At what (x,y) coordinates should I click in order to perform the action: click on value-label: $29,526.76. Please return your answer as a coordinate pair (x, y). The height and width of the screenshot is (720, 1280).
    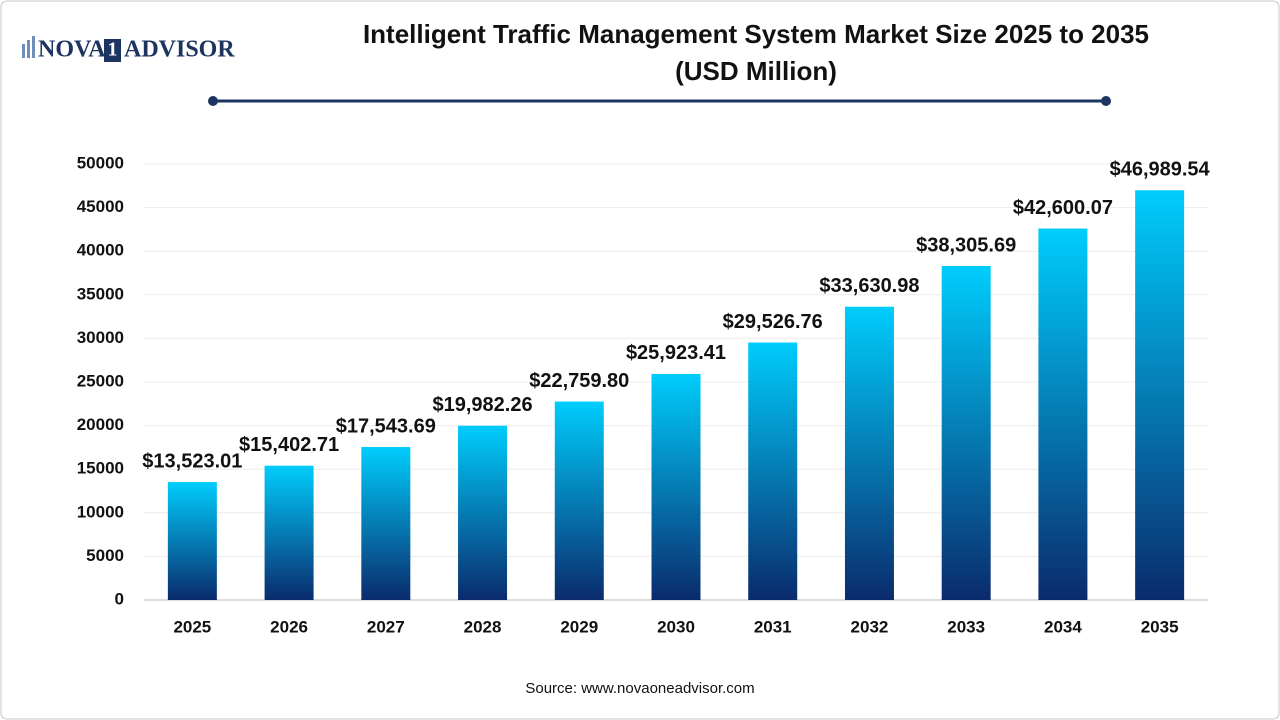
    Looking at the image, I should click on (773, 322).